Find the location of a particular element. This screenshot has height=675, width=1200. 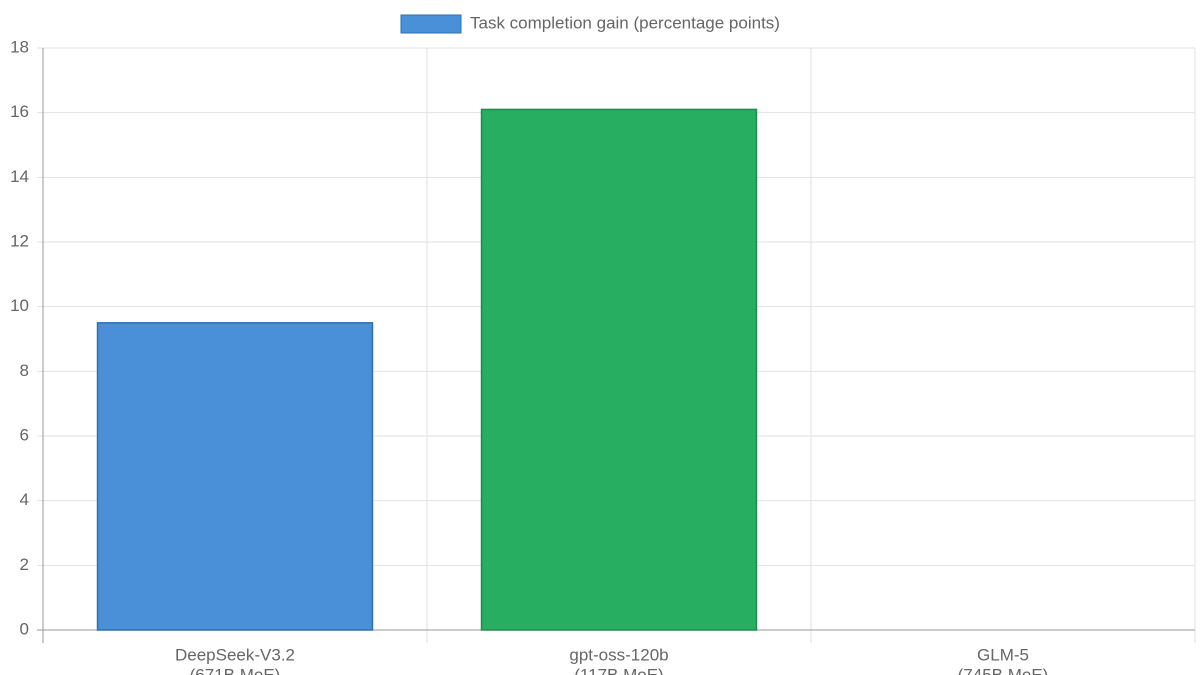

y-tick-label: 4 is located at coordinates (24, 499).